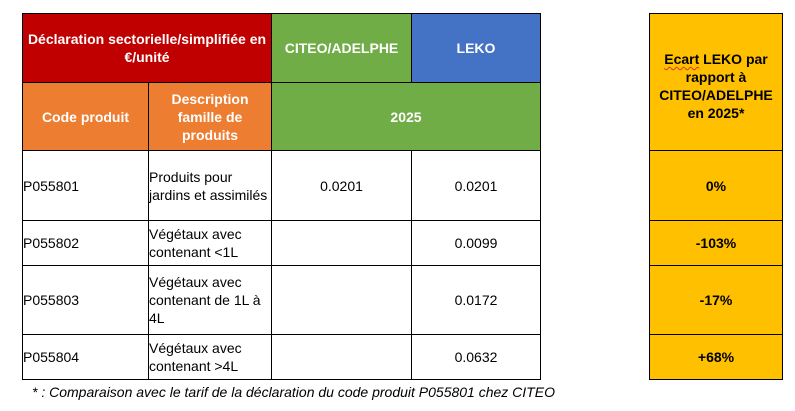 The image size is (795, 411). Describe the element at coordinates (210, 357) in the screenshot. I see `product-description: Végétaux avec contenant >4L` at that location.